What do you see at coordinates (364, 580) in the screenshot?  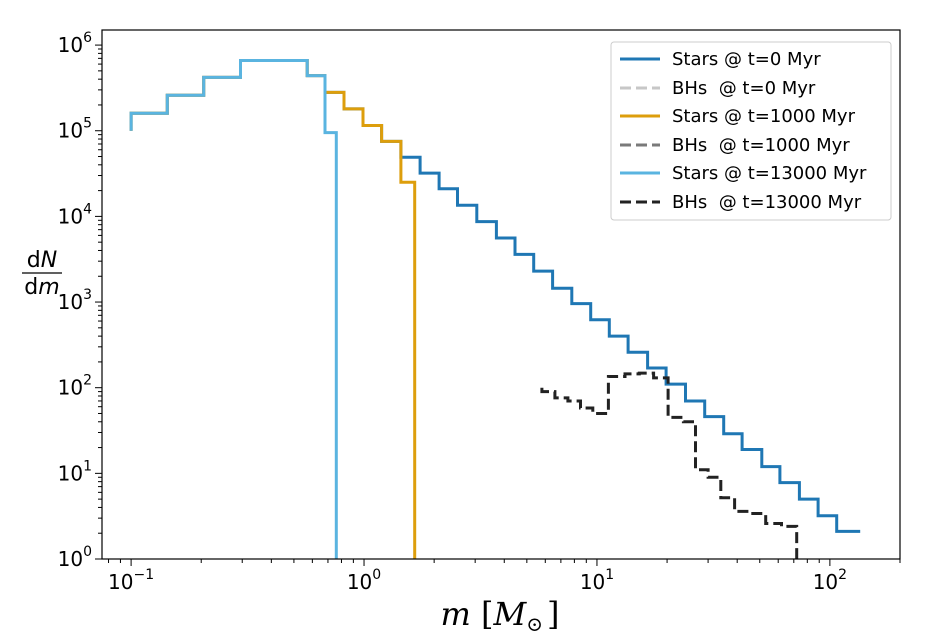 I see `x-tick-label: 10⁰` at bounding box center [364, 580].